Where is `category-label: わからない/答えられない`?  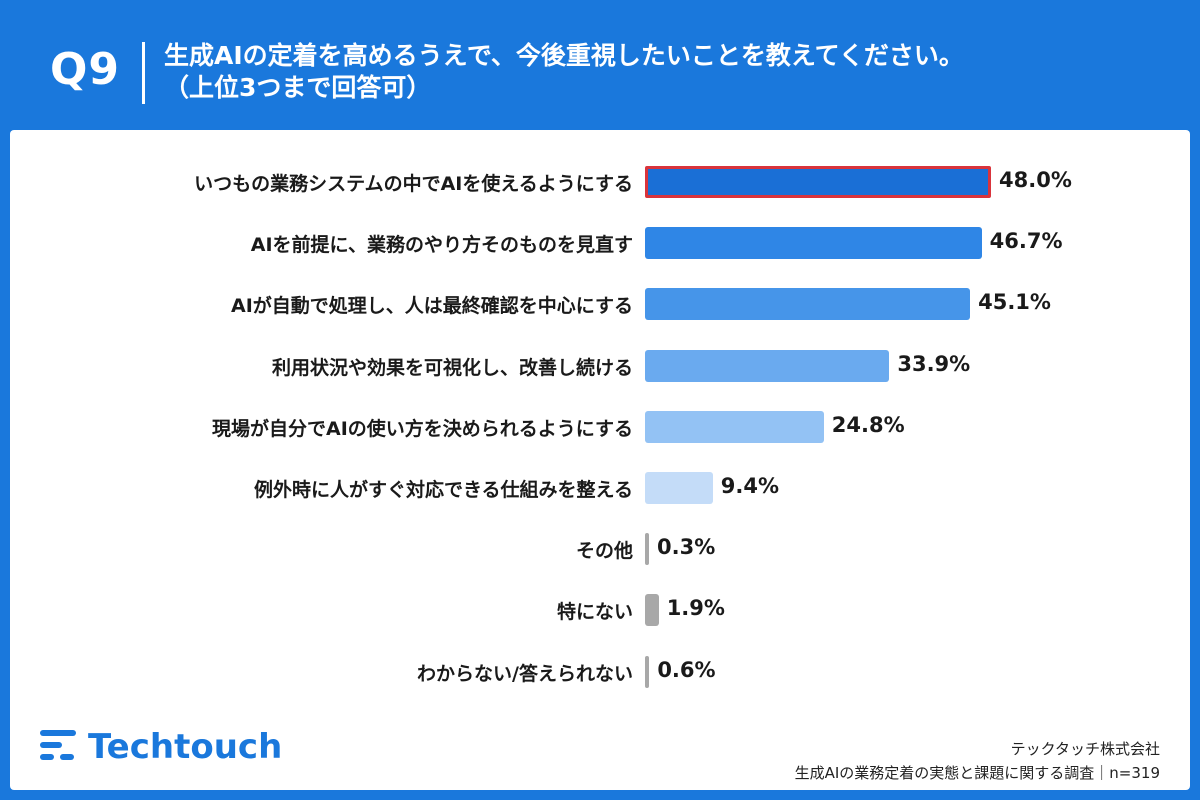
category-label: わからない/答えられない is located at coordinates (525, 673).